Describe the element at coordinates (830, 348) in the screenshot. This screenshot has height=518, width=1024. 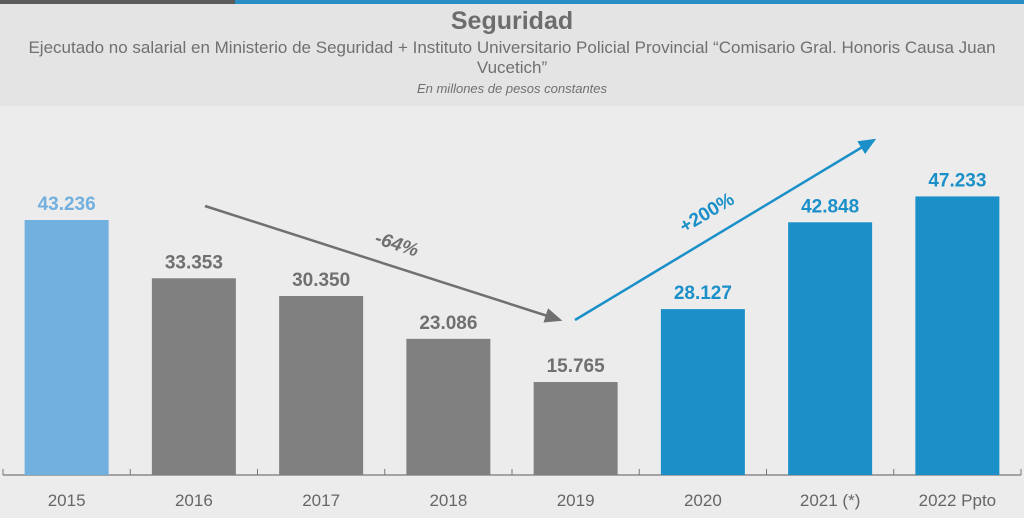
I see `bar-2021-` at that location.